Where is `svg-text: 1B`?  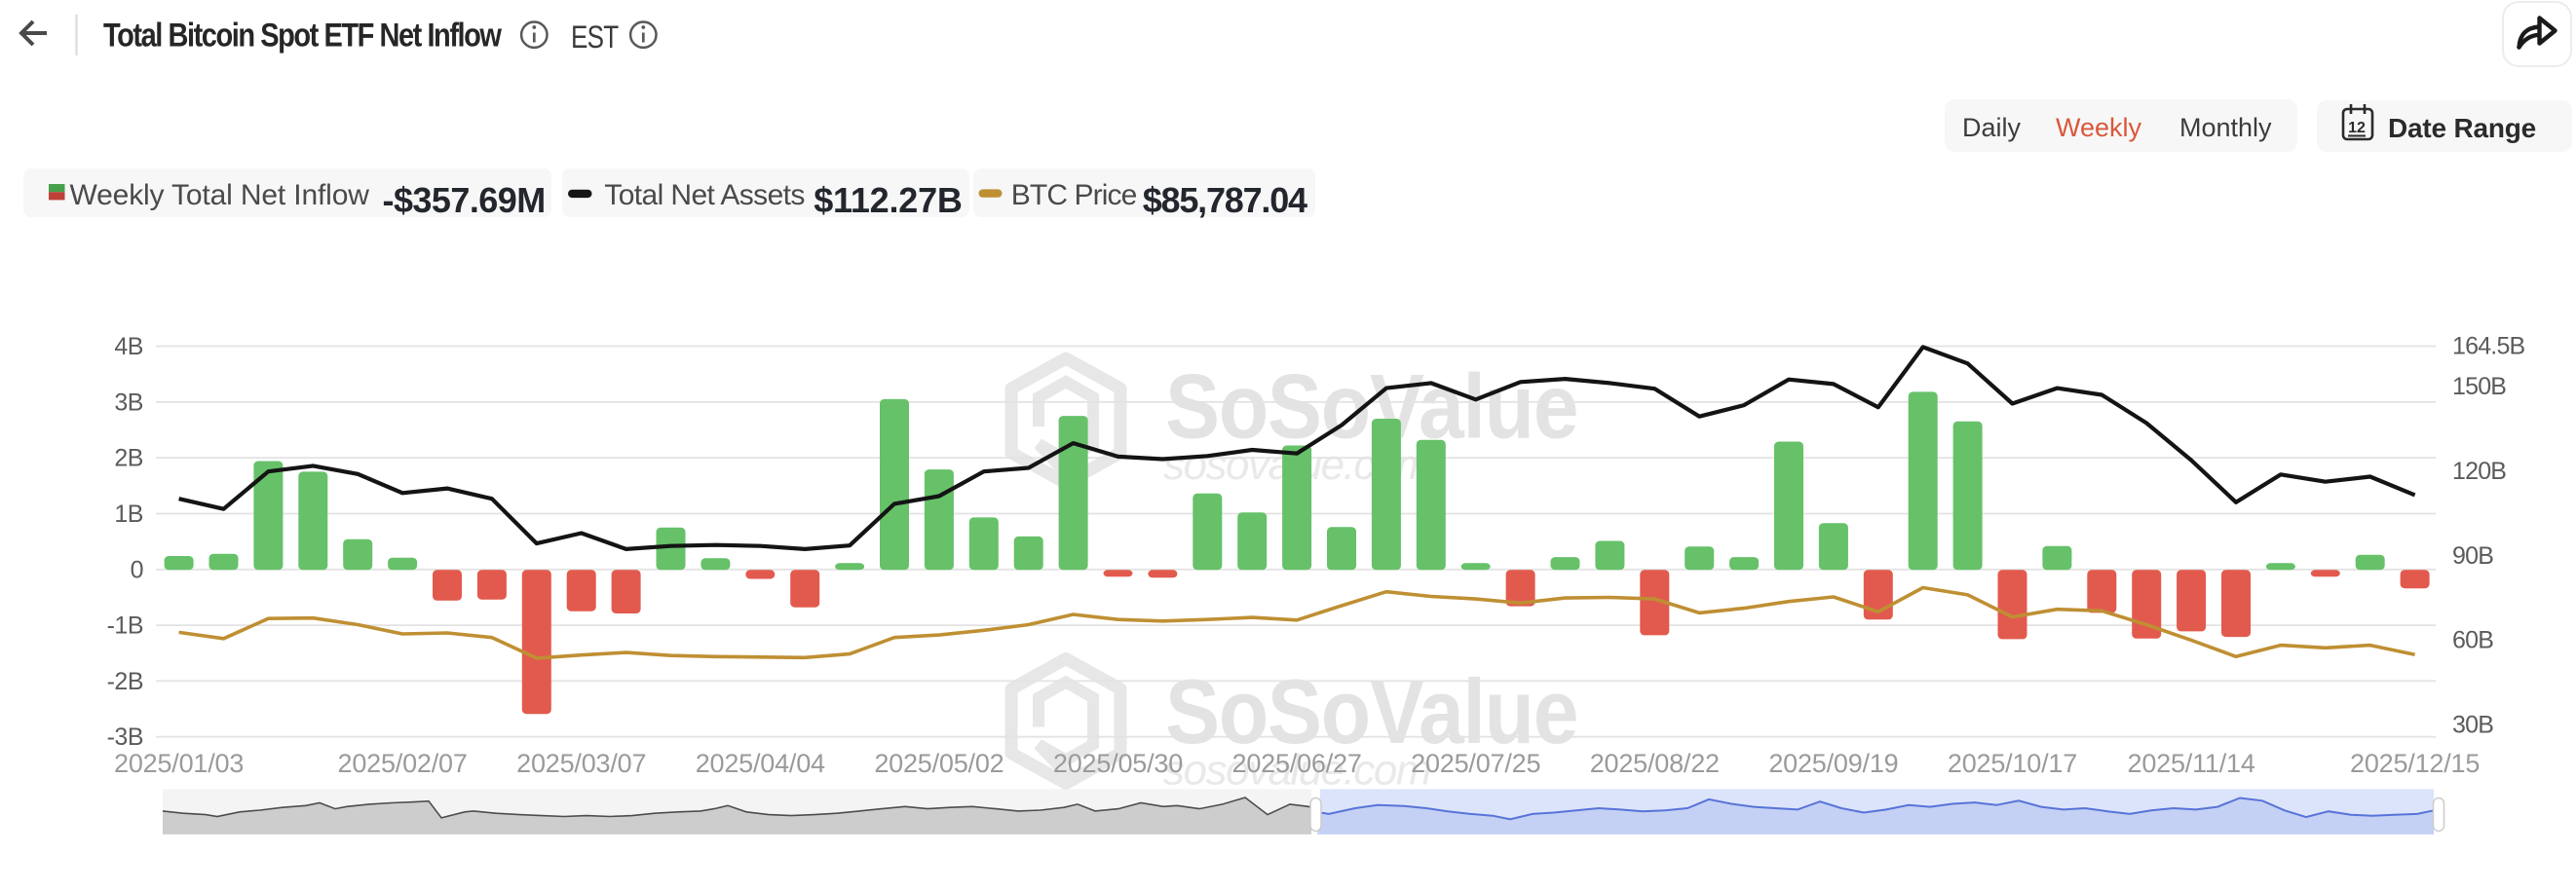
svg-text: 1B is located at coordinates (128, 514).